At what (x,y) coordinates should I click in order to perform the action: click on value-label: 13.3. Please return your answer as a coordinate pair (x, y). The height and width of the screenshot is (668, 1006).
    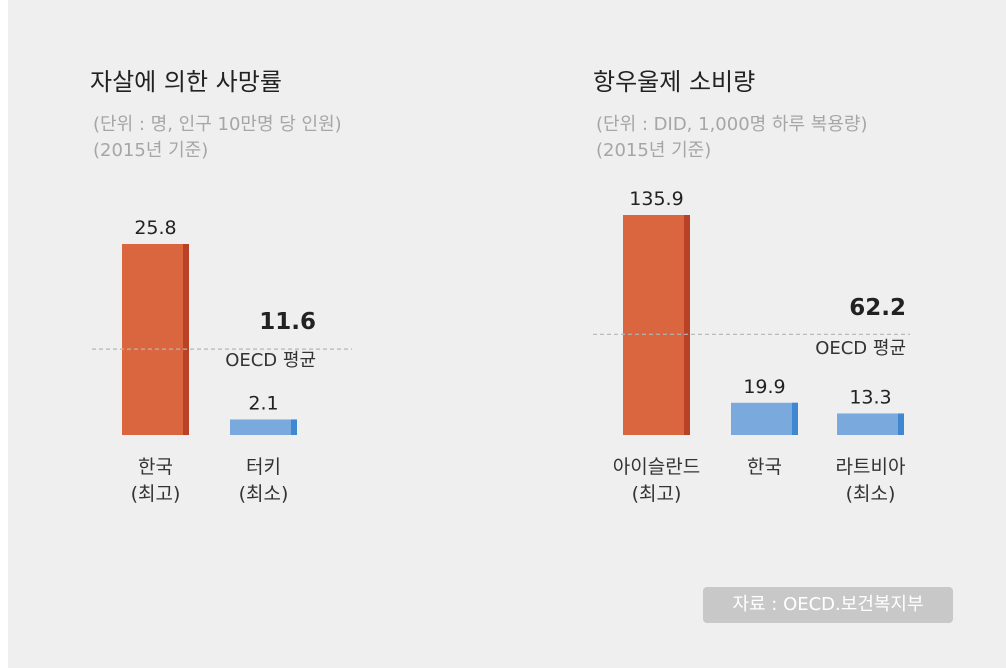
    Looking at the image, I should click on (870, 397).